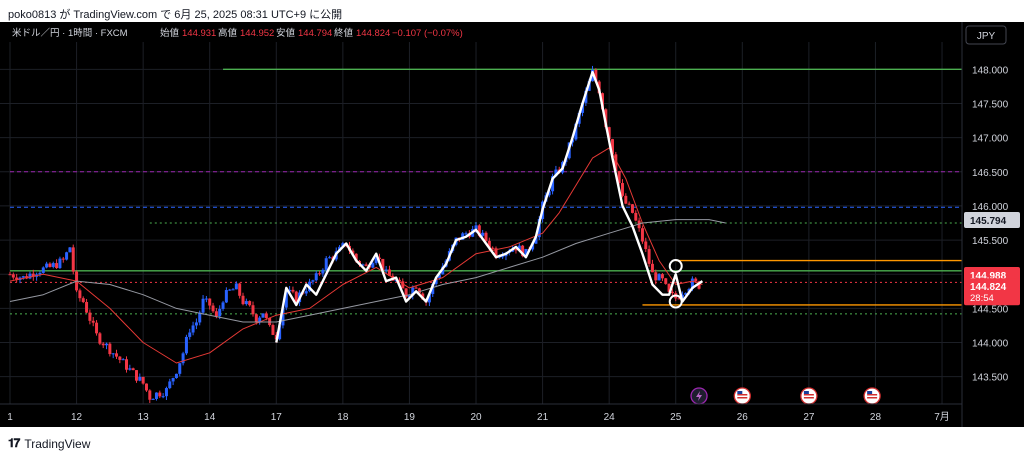  What do you see at coordinates (988, 287) in the screenshot?
I see `price-tag-label: 144.824` at bounding box center [988, 287].